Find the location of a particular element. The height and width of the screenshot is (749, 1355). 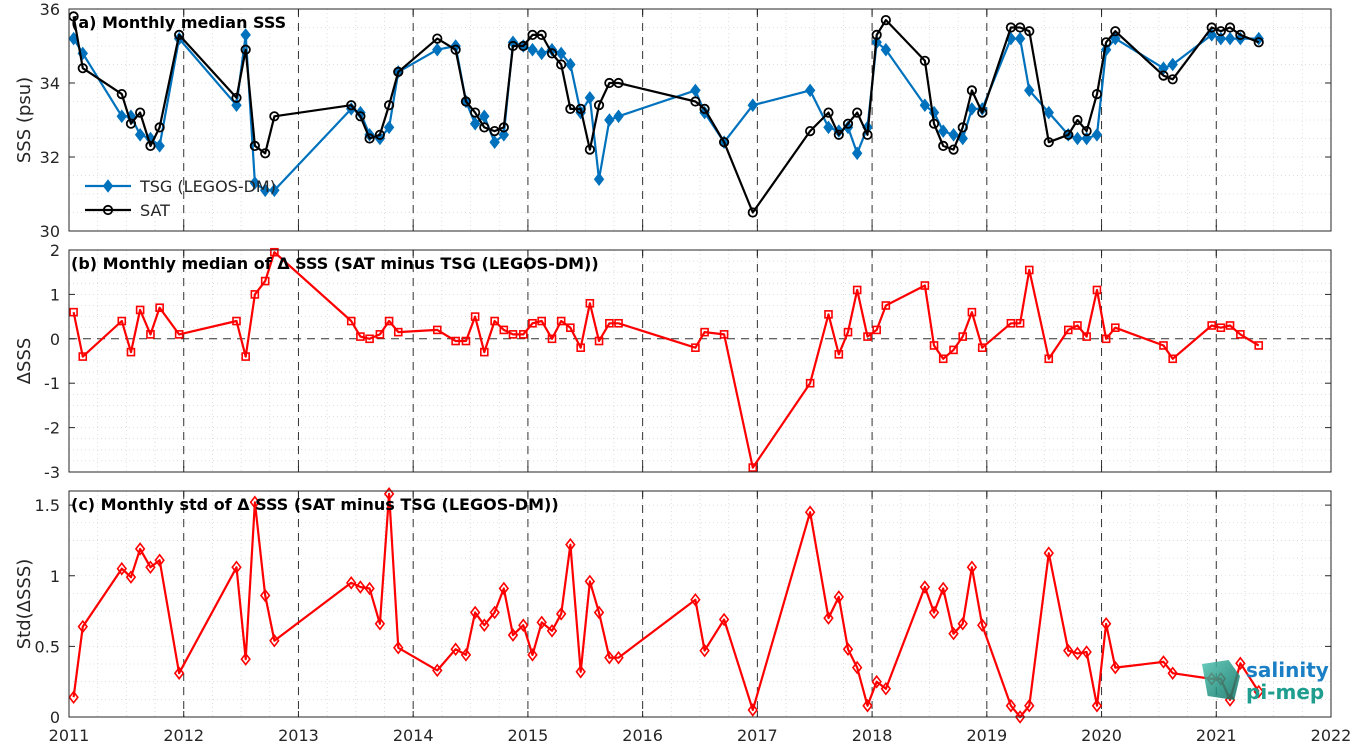

y-tick-label: 30 is located at coordinates (50, 231).